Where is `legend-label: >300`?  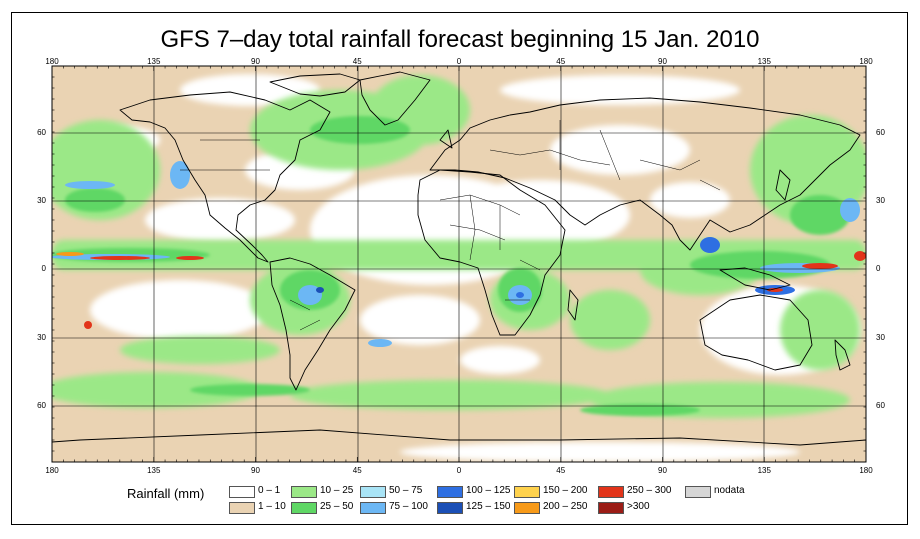 legend-label: >300 is located at coordinates (638, 506).